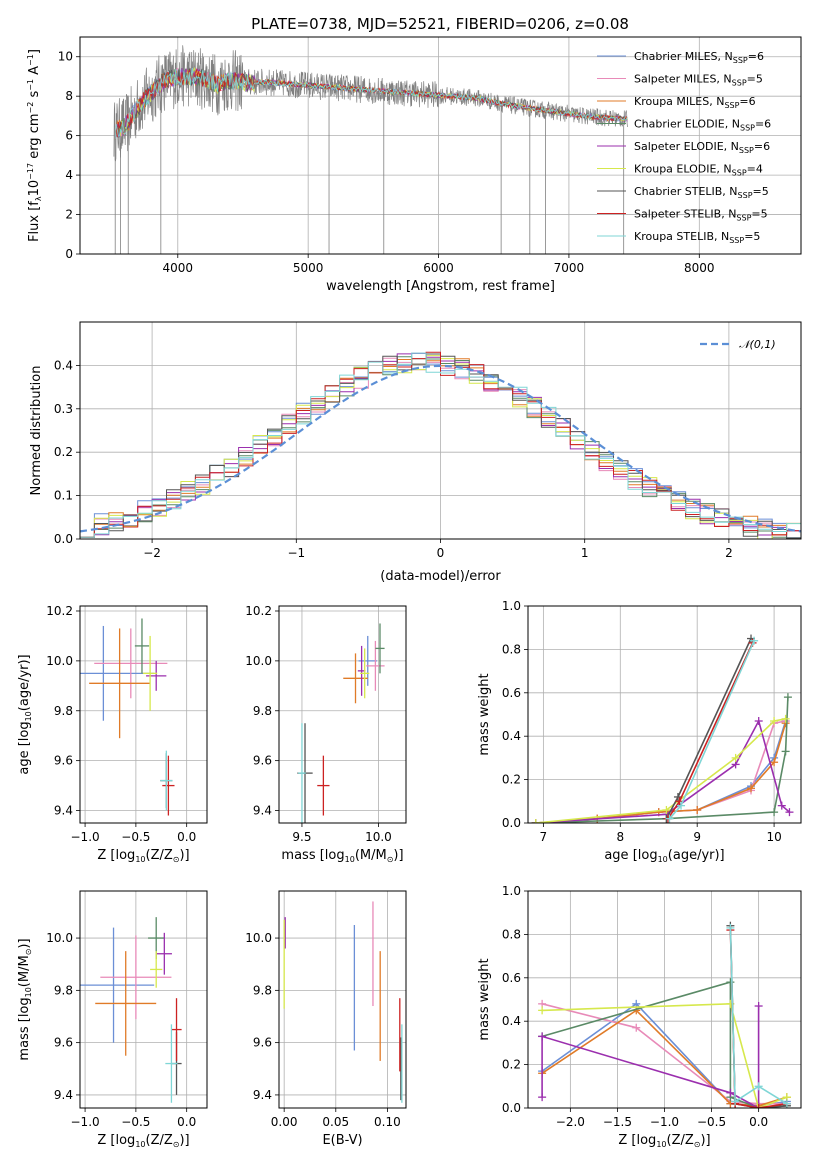  Describe the element at coordinates (296, 553) in the screenshot. I see `x-tick-label: −1` at that location.